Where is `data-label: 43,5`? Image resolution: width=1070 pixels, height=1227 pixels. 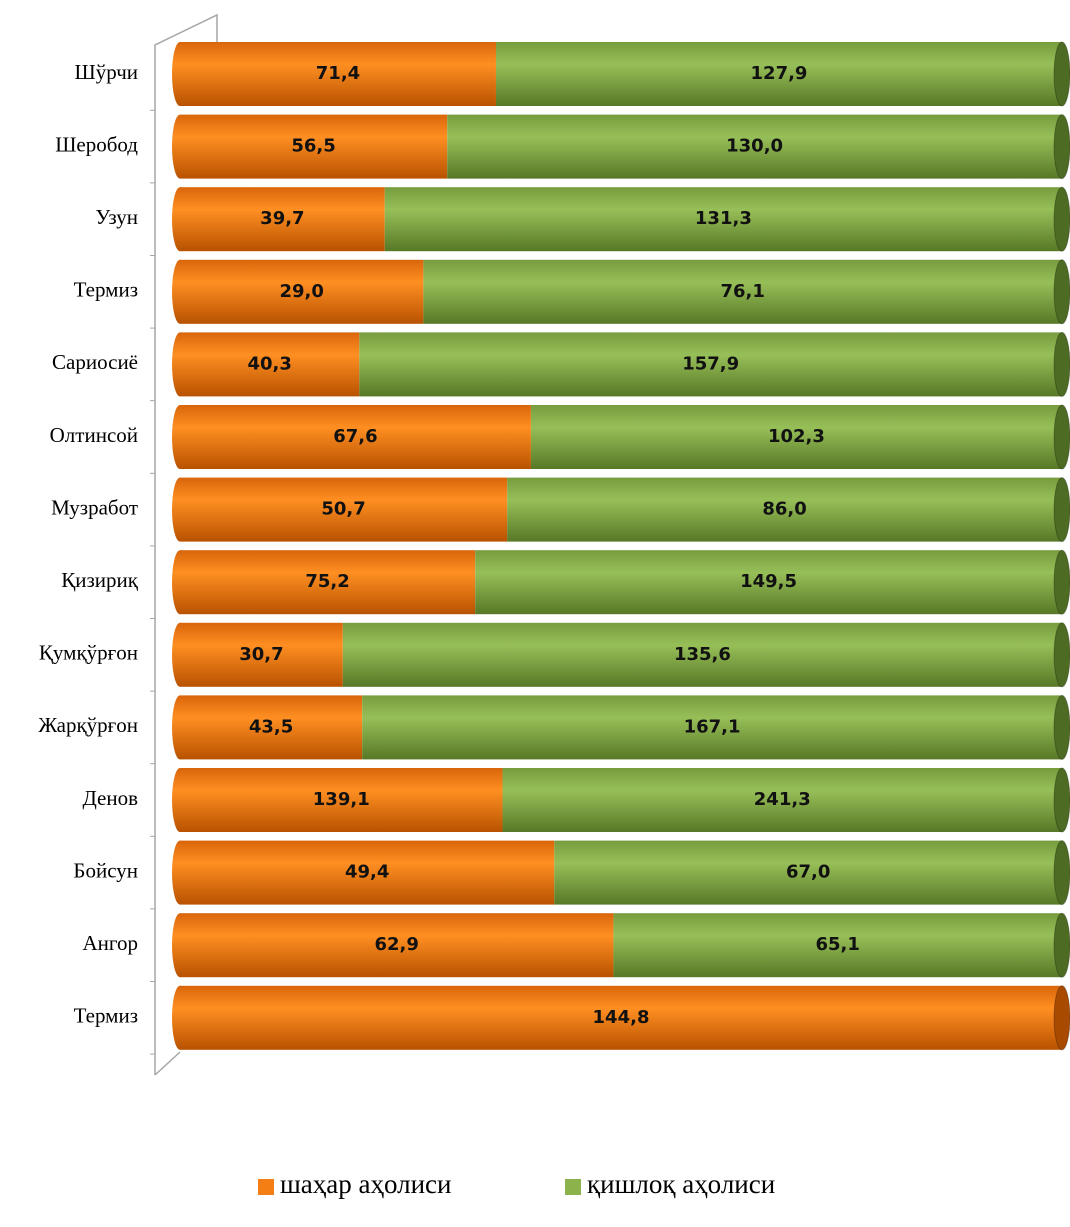 data-label: 43,5 is located at coordinates (271, 726).